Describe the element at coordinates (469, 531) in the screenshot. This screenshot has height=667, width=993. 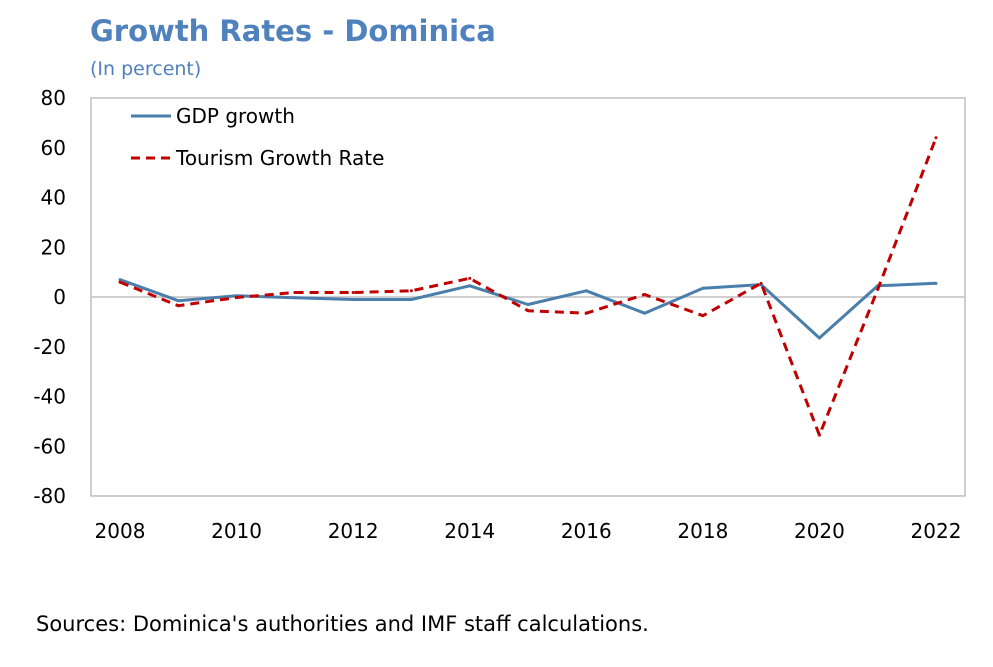
I see `x-tick-label: 2014` at that location.